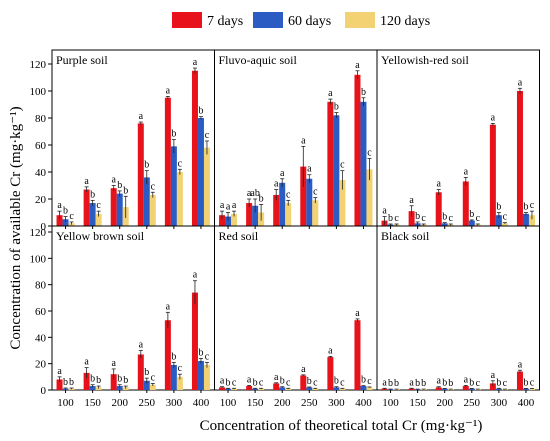 This screenshot has height=441, width=550. What do you see at coordinates (405, 236) in the screenshot?
I see `panel-title: Black soil` at bounding box center [405, 236].